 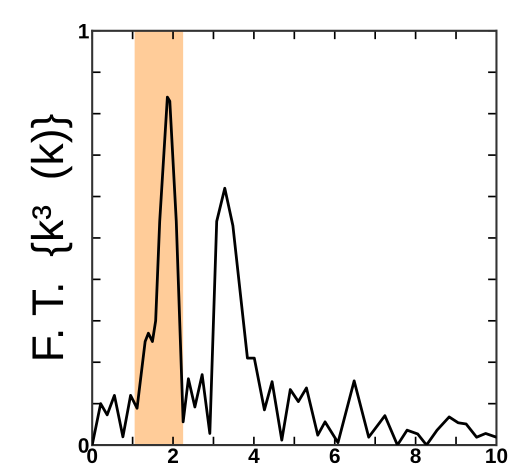 I want to click on x-tick-label: 6, so click(x=335, y=456).